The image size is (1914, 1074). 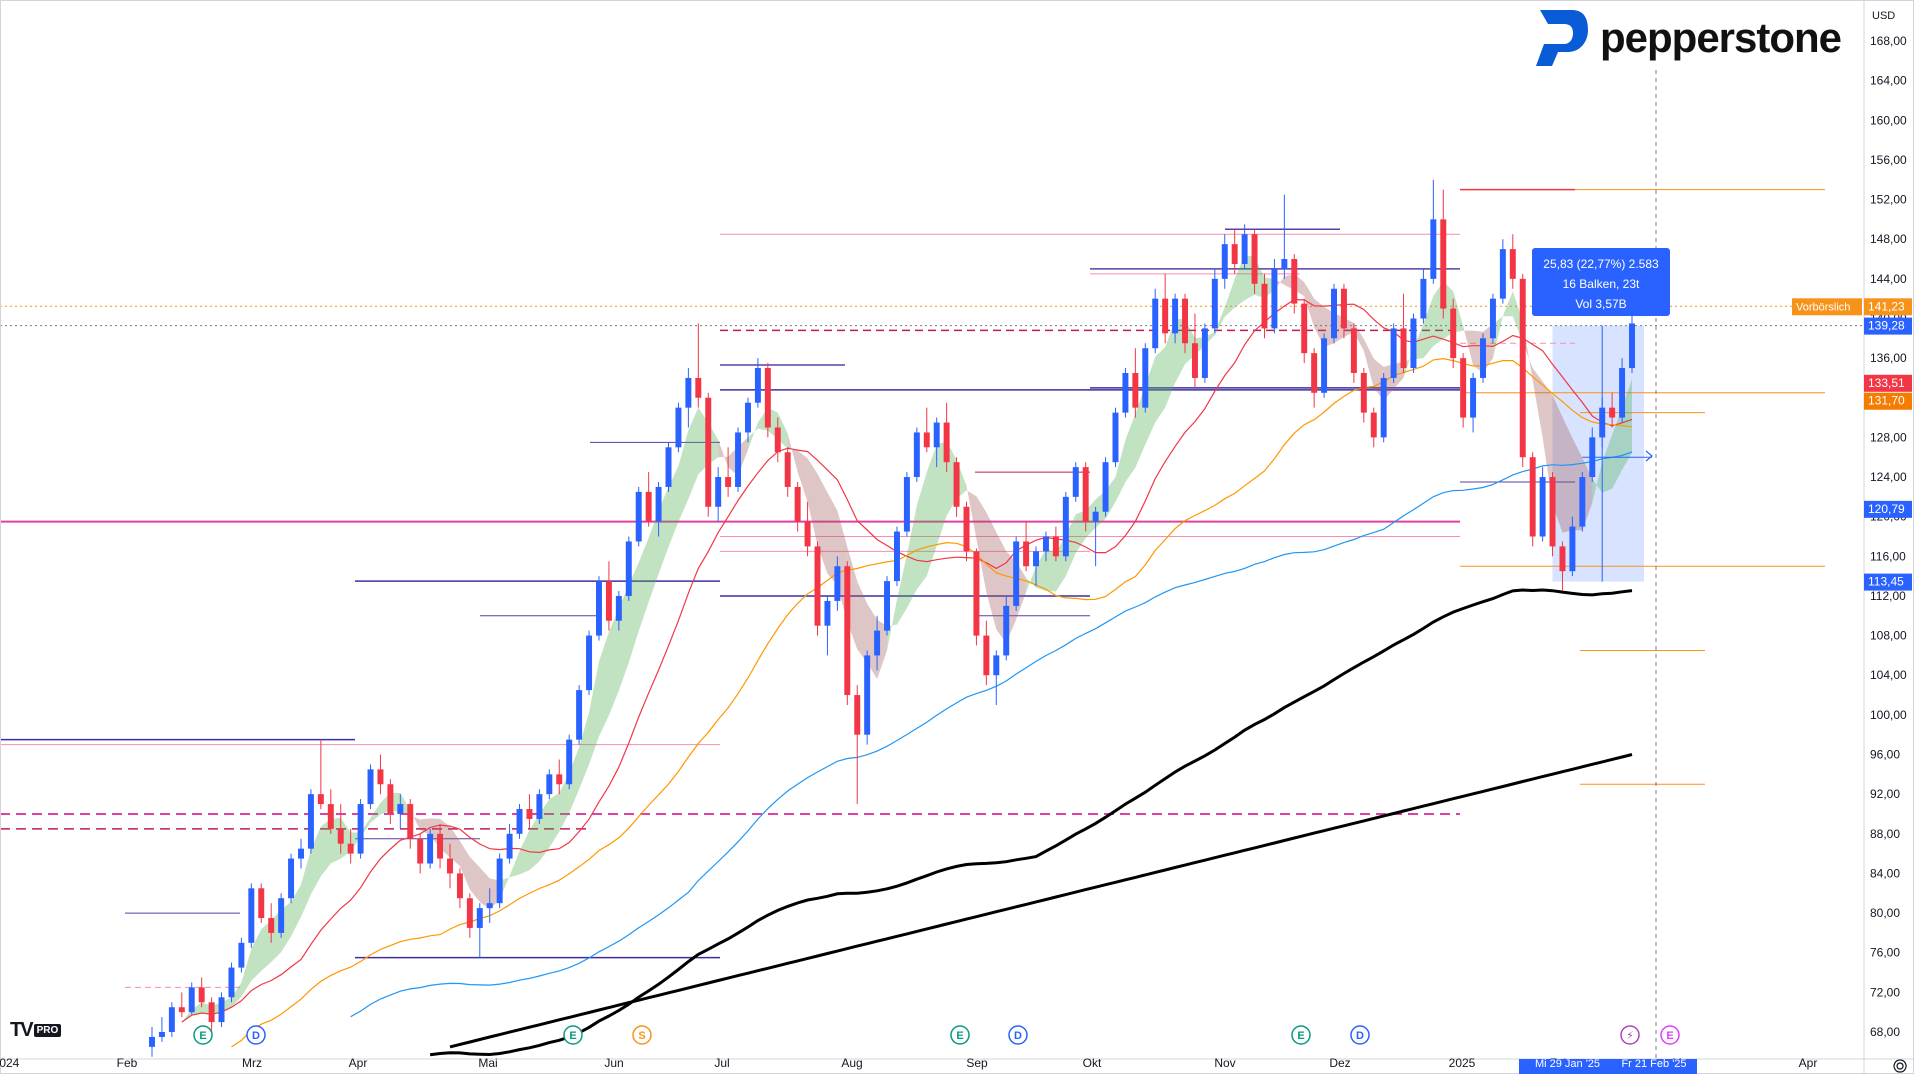 What do you see at coordinates (1885, 992) in the screenshot?
I see `price-tick-label: 72,00` at bounding box center [1885, 992].